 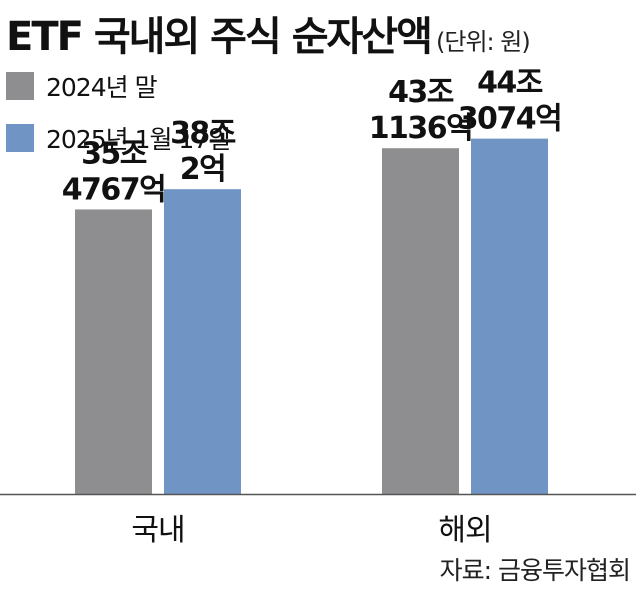 What do you see at coordinates (219, 37) in the screenshot?
I see `chart-title: ETF 국내외 주식 순자산액` at bounding box center [219, 37].